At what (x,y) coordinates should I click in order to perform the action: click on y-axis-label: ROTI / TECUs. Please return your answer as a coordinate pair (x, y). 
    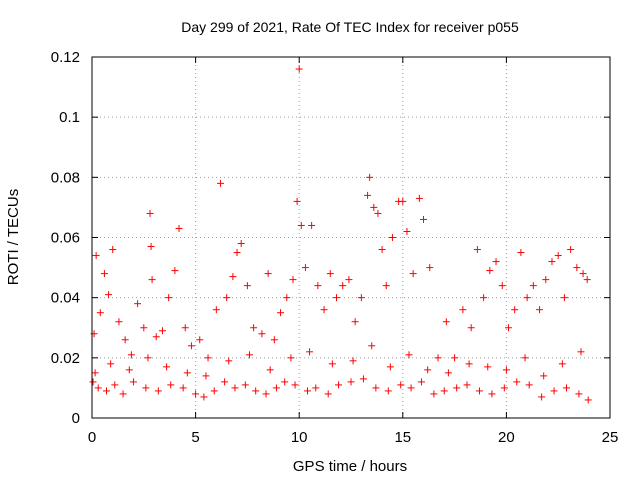
    Looking at the image, I should click on (13, 237).